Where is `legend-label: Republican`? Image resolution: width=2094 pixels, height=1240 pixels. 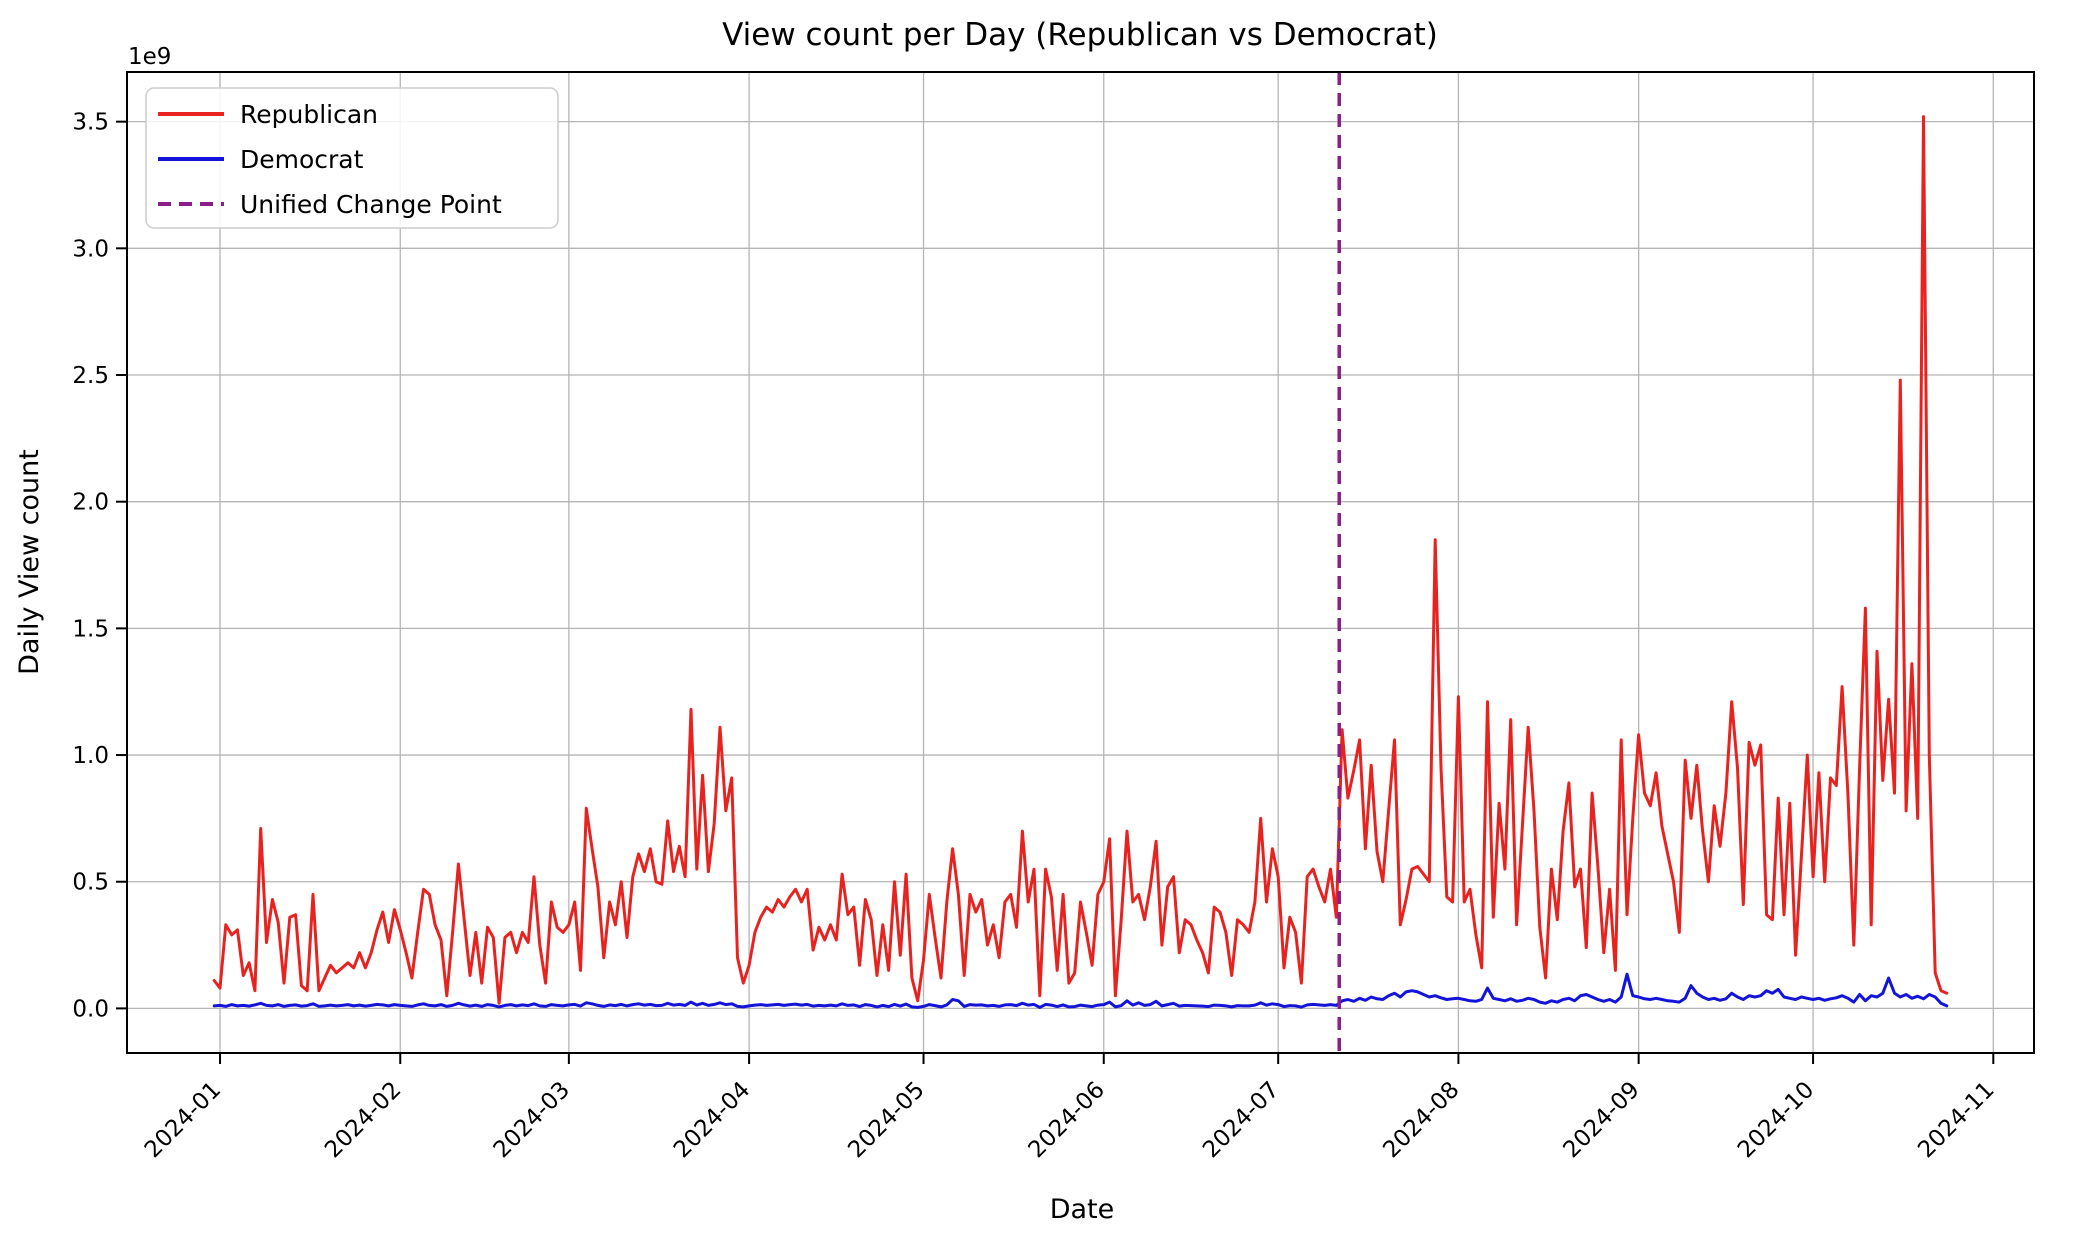 legend-label: Republican is located at coordinates (309, 114).